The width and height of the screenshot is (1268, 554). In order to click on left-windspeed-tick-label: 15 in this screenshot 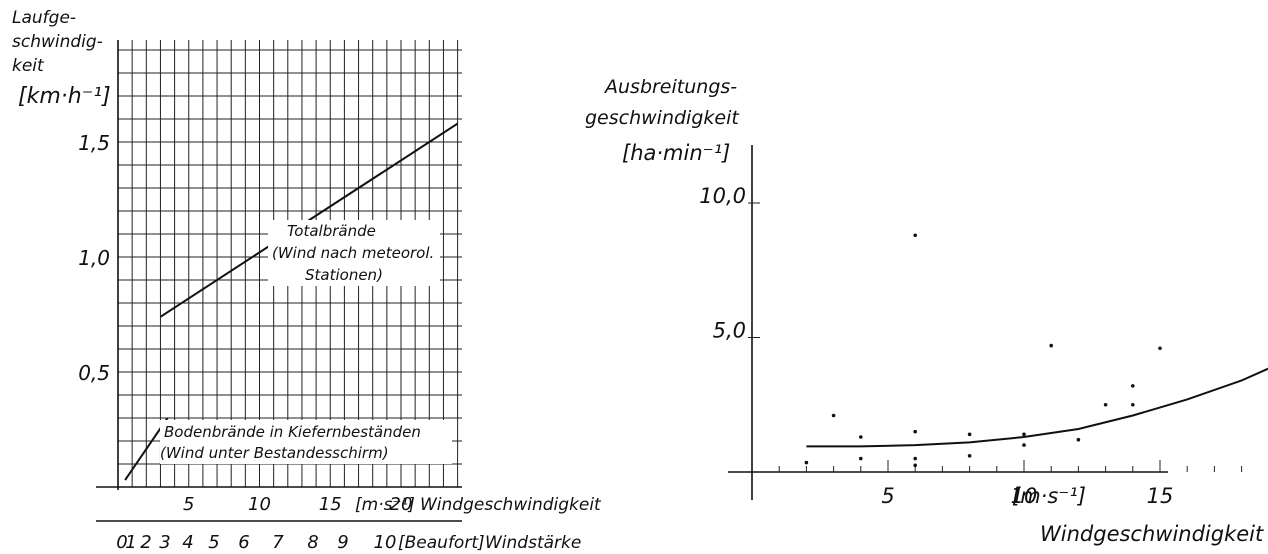, I will do `click(330, 504)`.